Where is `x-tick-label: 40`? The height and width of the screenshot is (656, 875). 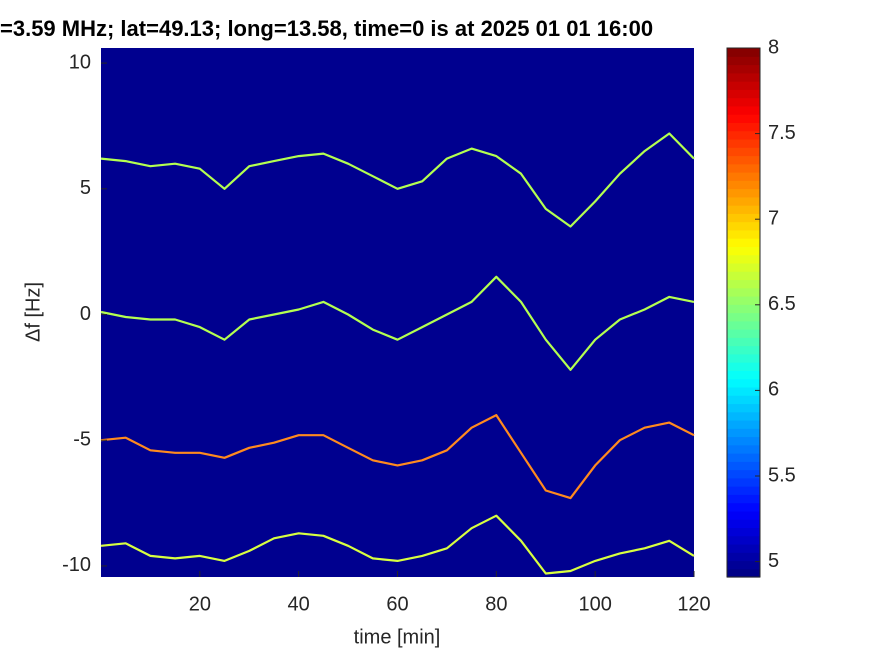 x-tick-label: 40 is located at coordinates (299, 604).